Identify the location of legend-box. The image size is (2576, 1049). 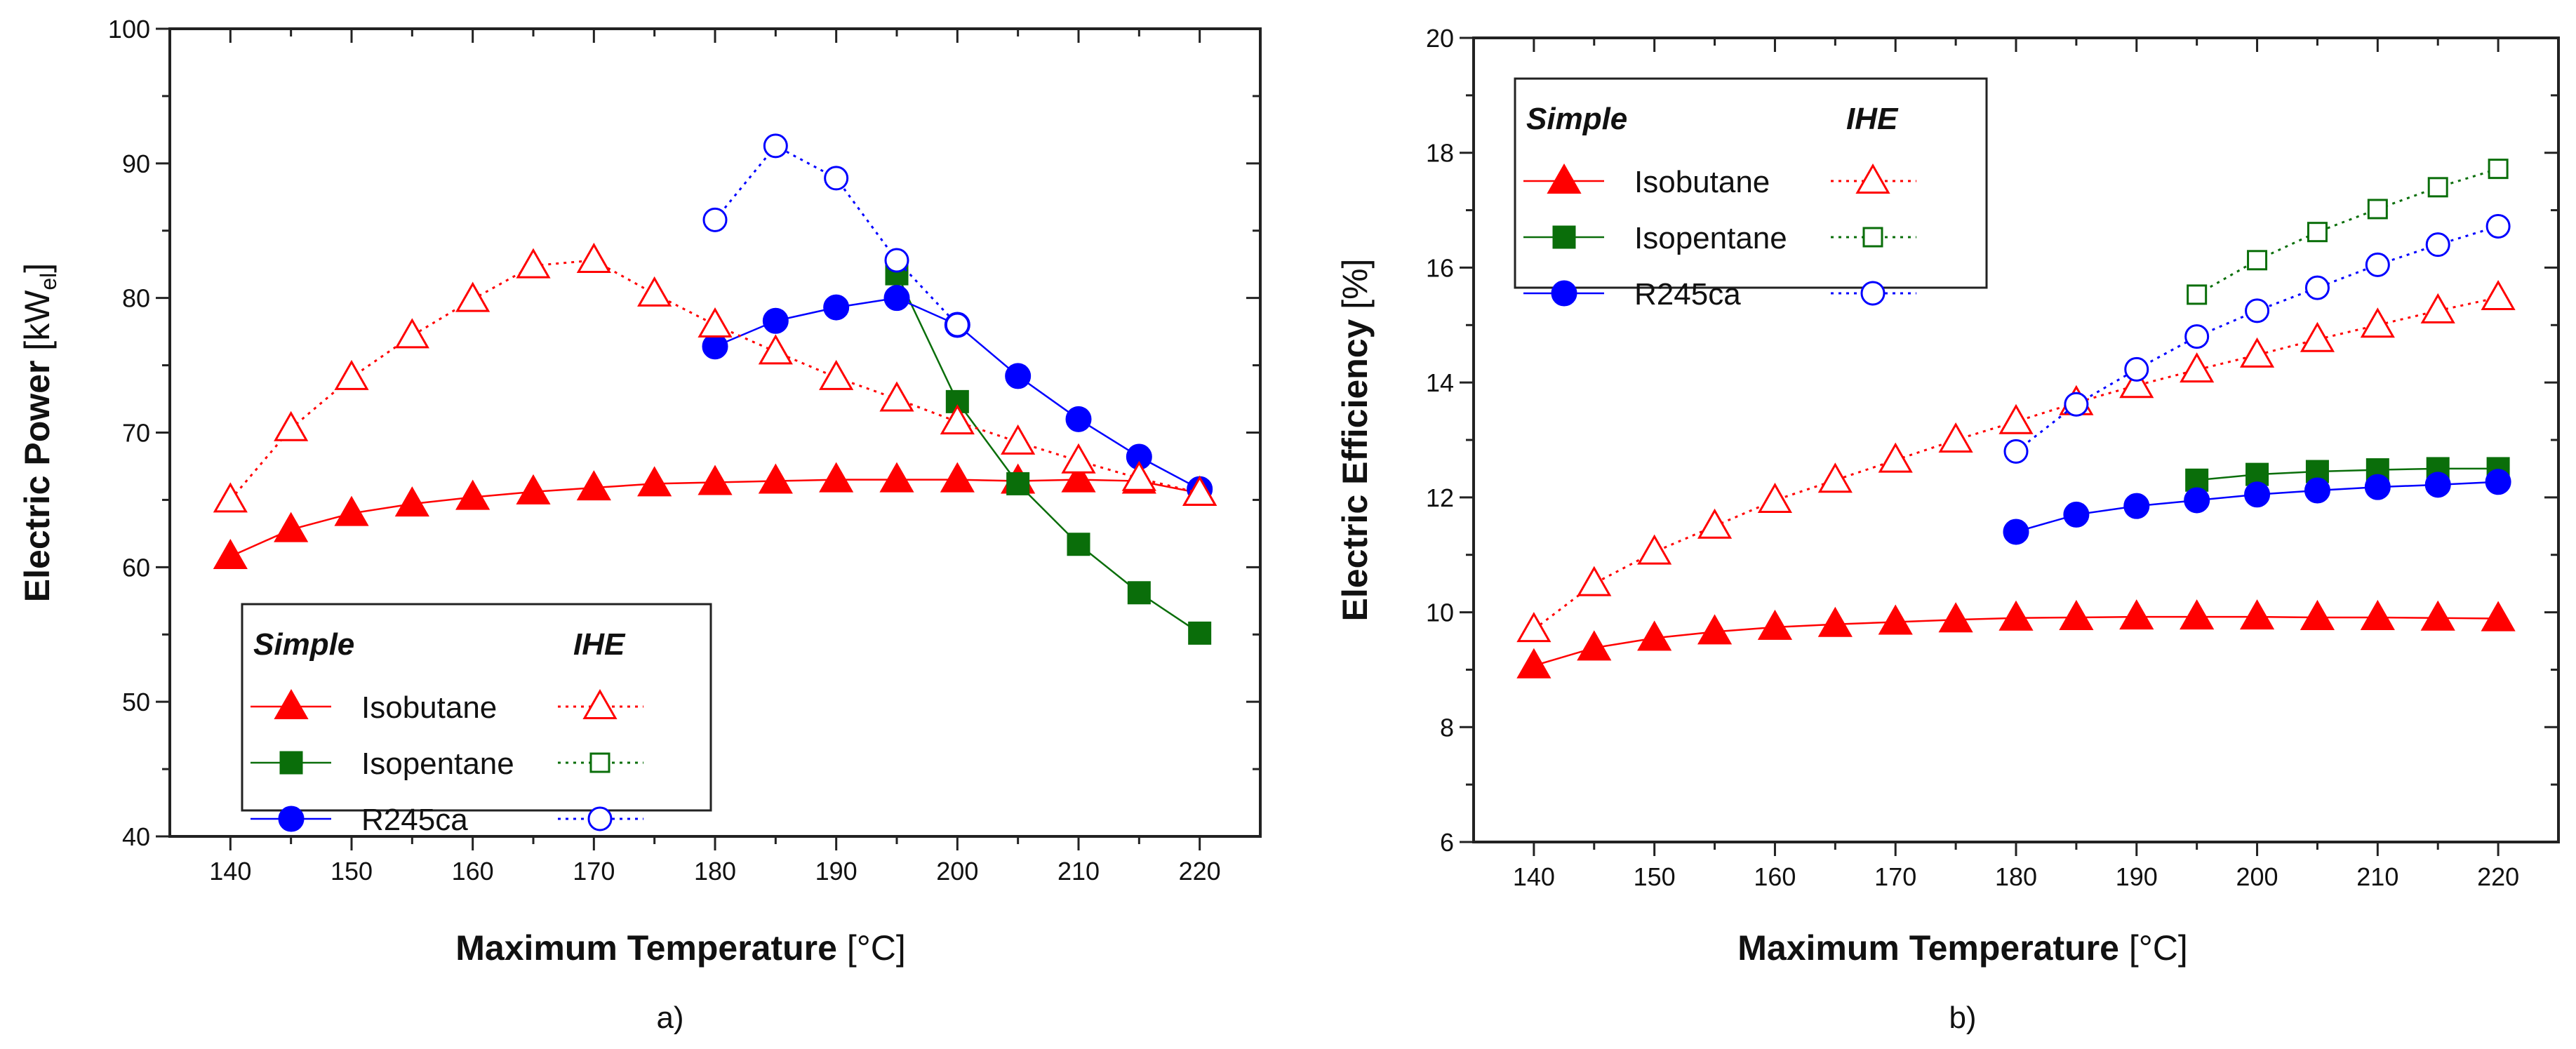
(1751, 183).